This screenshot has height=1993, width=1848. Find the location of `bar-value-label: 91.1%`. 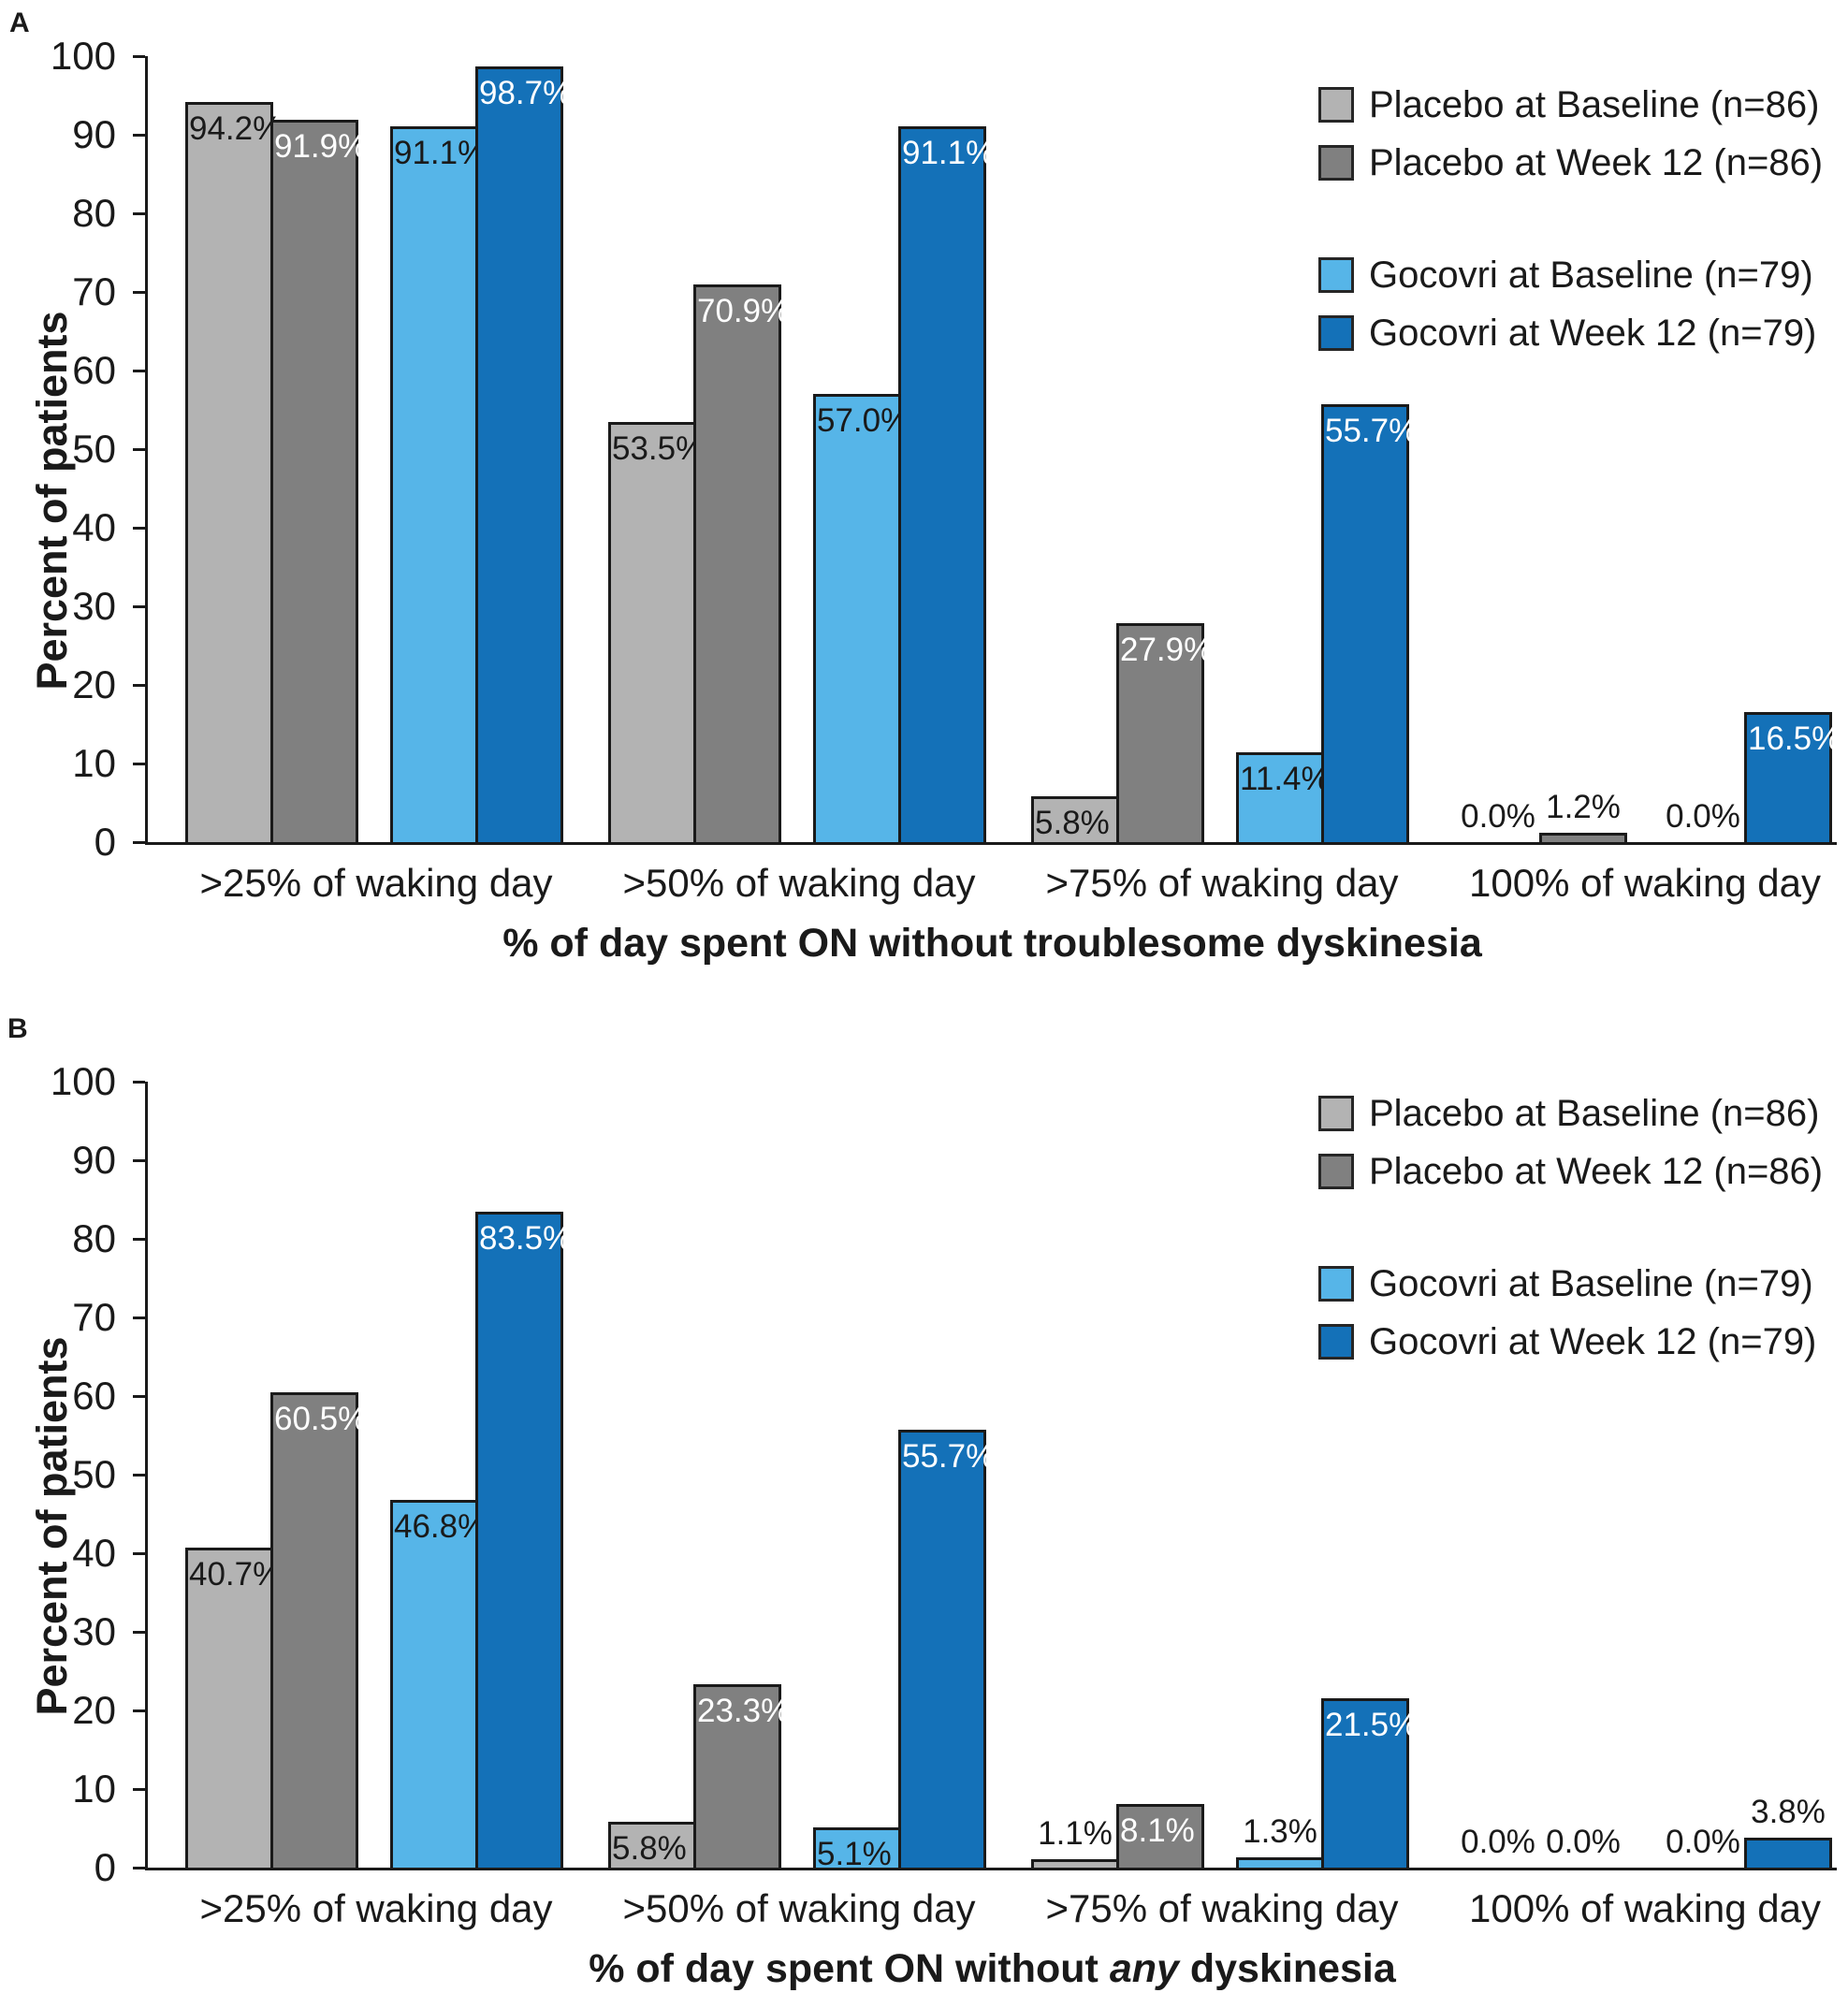

bar-value-label: 91.1% is located at coordinates (440, 152).